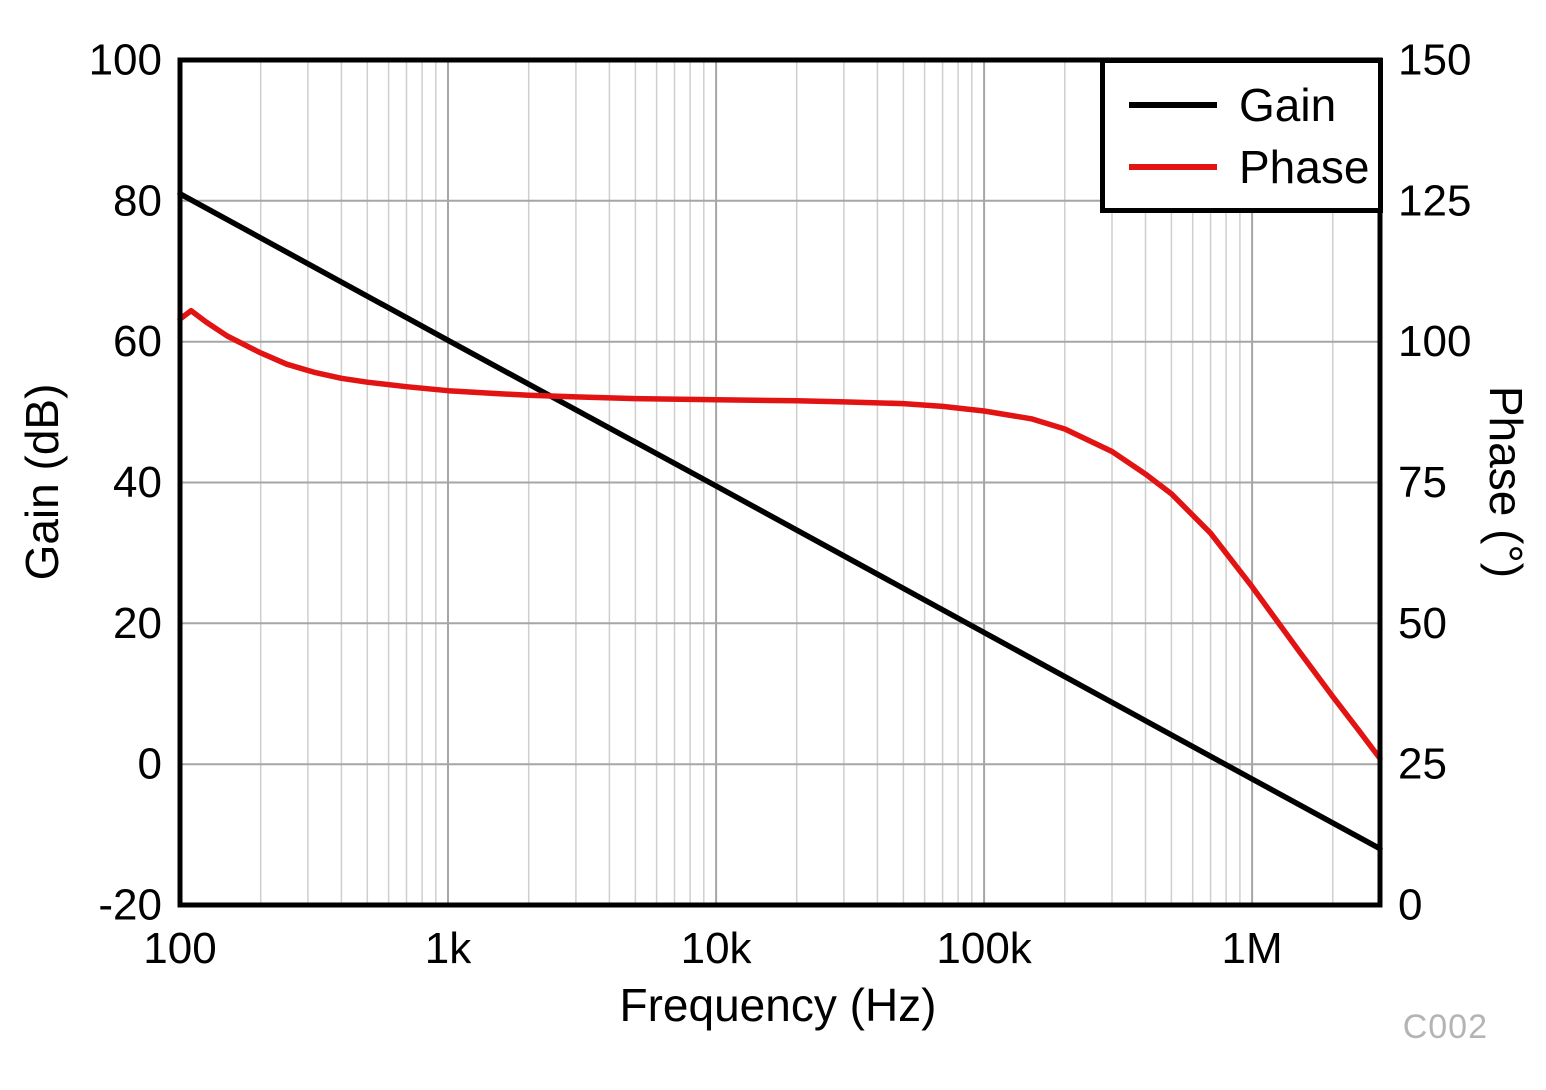  I want to click on y-left-tick-label: 0, so click(150, 764).